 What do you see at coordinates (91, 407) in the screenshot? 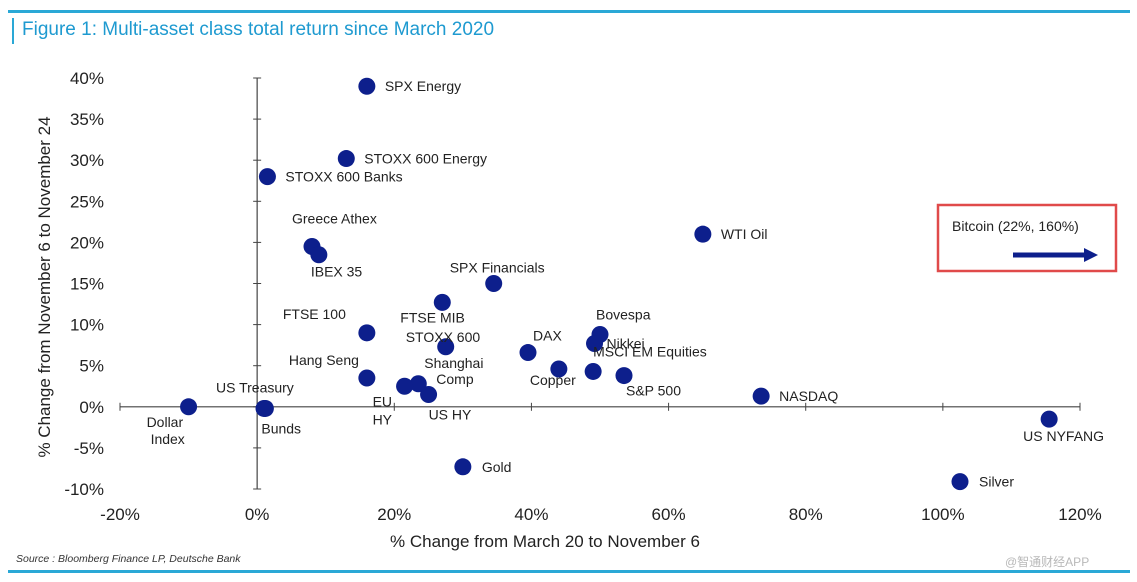
I see `y-tick-label: 0%` at bounding box center [91, 407].